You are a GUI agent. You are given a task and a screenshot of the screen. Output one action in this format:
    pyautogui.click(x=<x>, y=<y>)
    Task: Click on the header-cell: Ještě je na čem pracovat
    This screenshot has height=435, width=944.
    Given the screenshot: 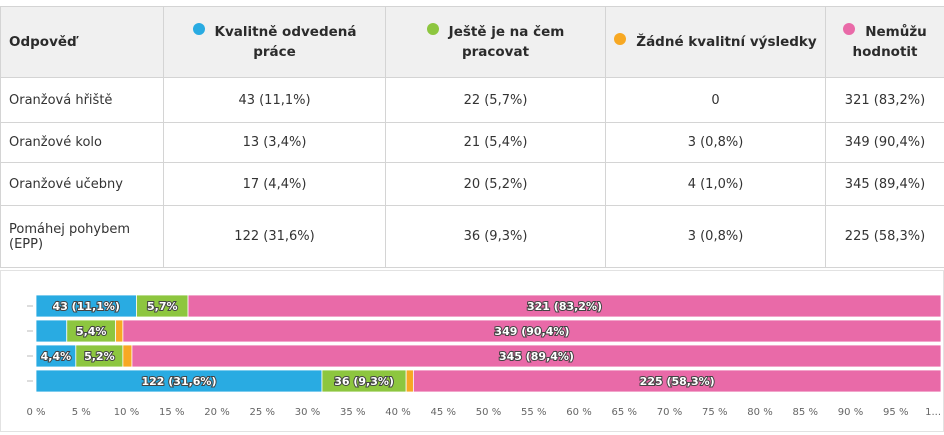 What is the action you would take?
    pyautogui.click(x=496, y=42)
    